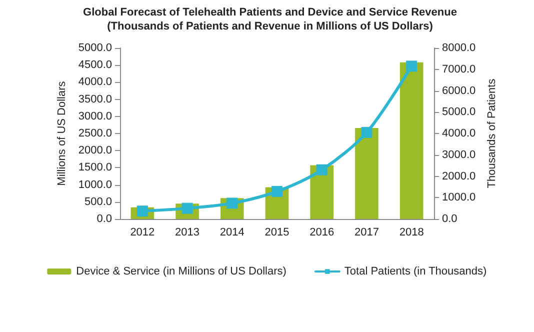 The image size is (534, 332). I want to click on y-tick-label: 4500.0, so click(95, 65).